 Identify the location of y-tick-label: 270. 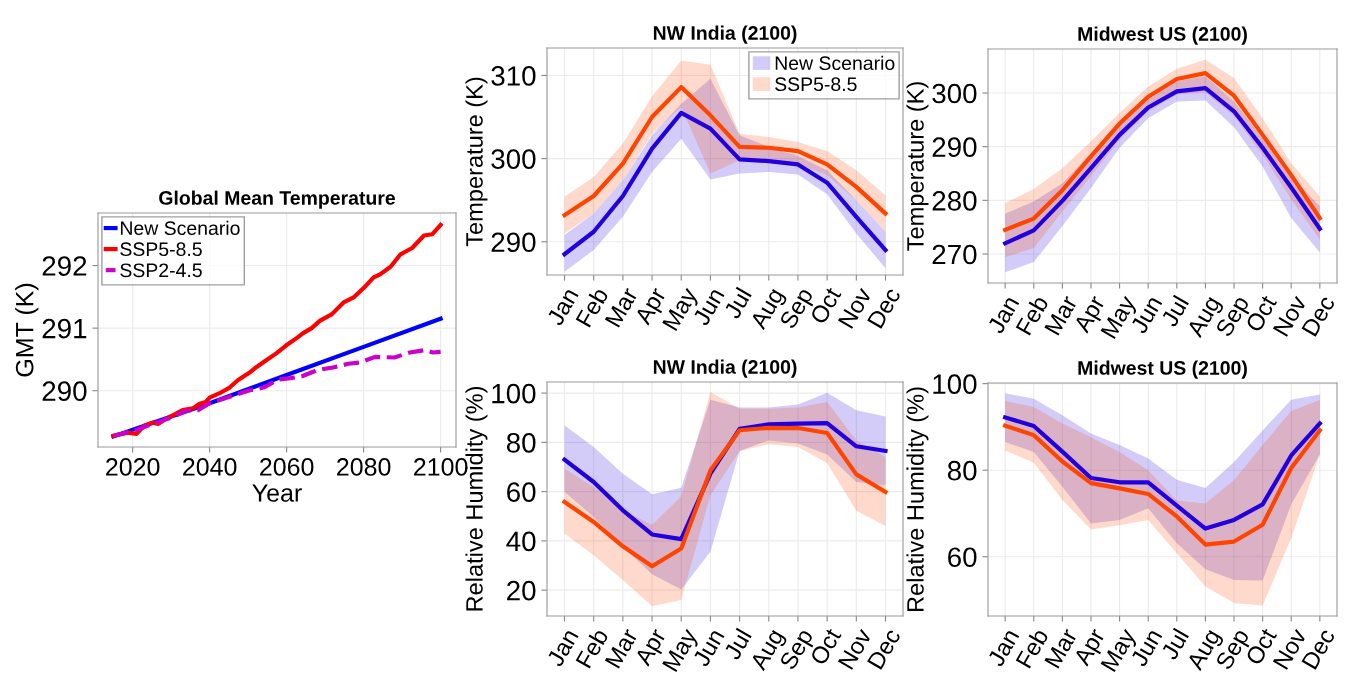
(954, 254).